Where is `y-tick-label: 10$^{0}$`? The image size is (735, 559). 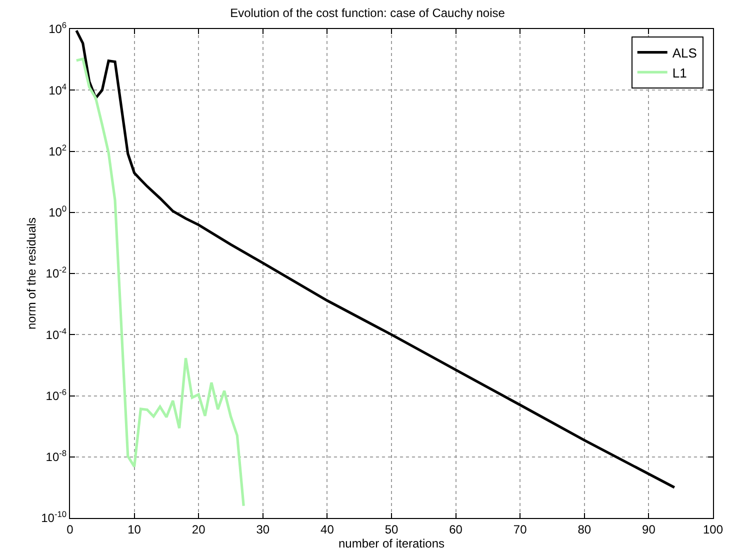 y-tick-label: 10$^{0}$ is located at coordinates (57, 212).